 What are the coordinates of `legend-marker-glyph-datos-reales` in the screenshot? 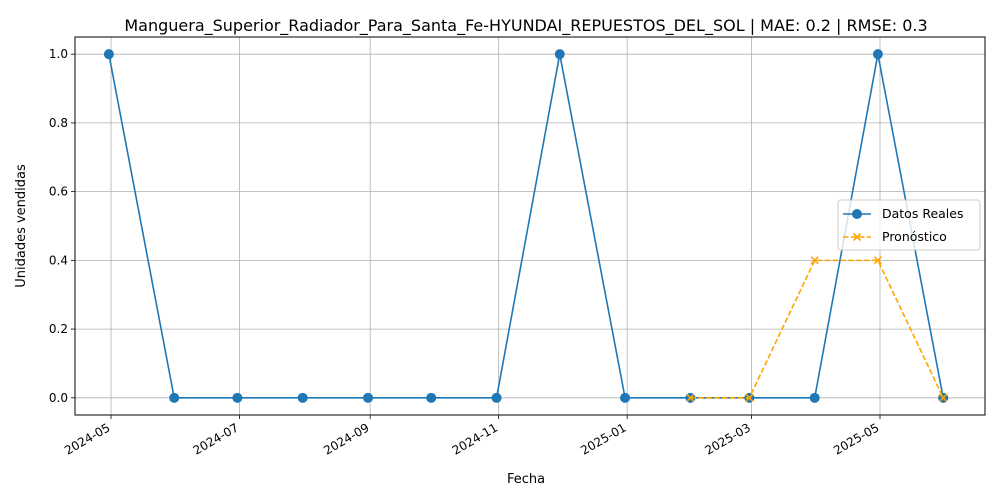 It's located at (857, 214).